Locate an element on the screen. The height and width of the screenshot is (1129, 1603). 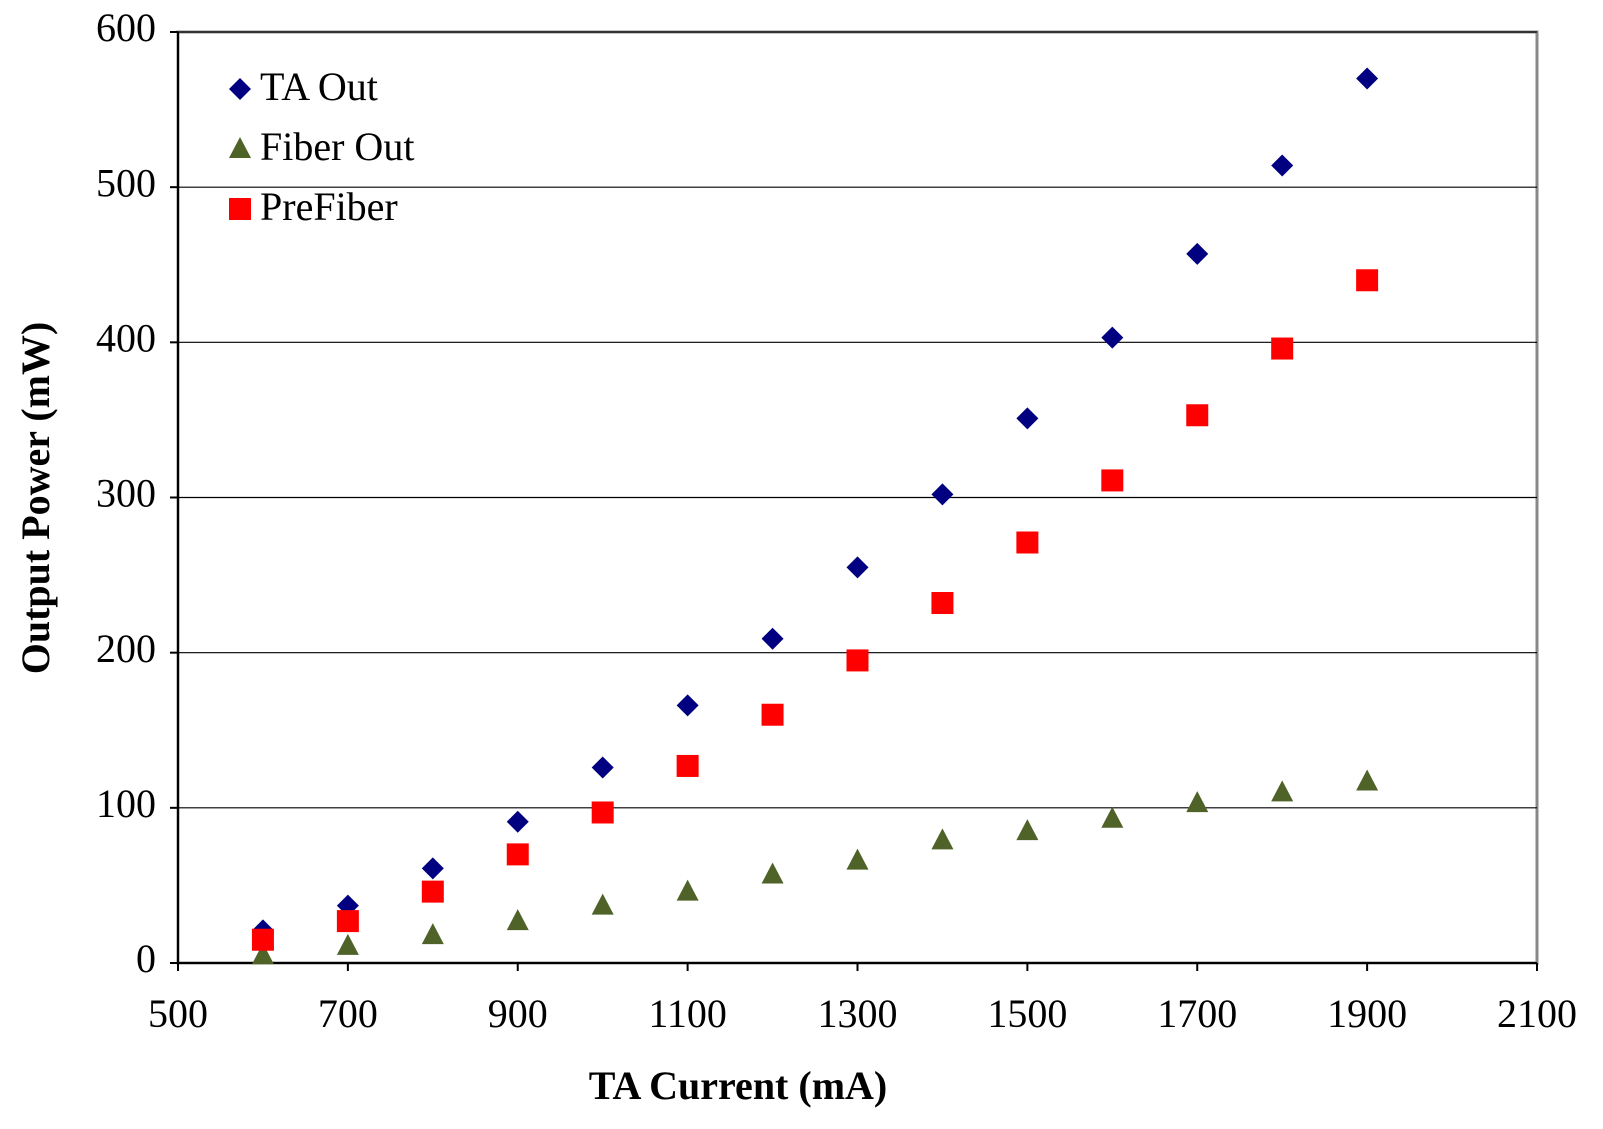
y-tick-label: 0 is located at coordinates (146, 958).